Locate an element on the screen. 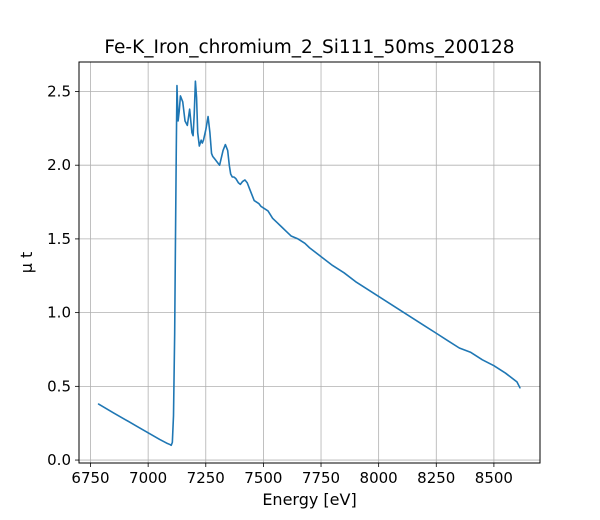  y-tick-label: 0.0 is located at coordinates (59, 460).